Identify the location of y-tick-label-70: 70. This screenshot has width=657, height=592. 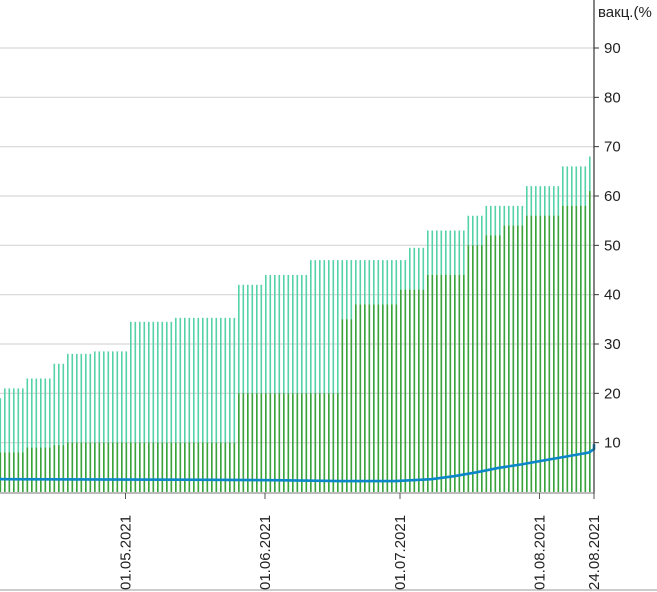
(612, 147).